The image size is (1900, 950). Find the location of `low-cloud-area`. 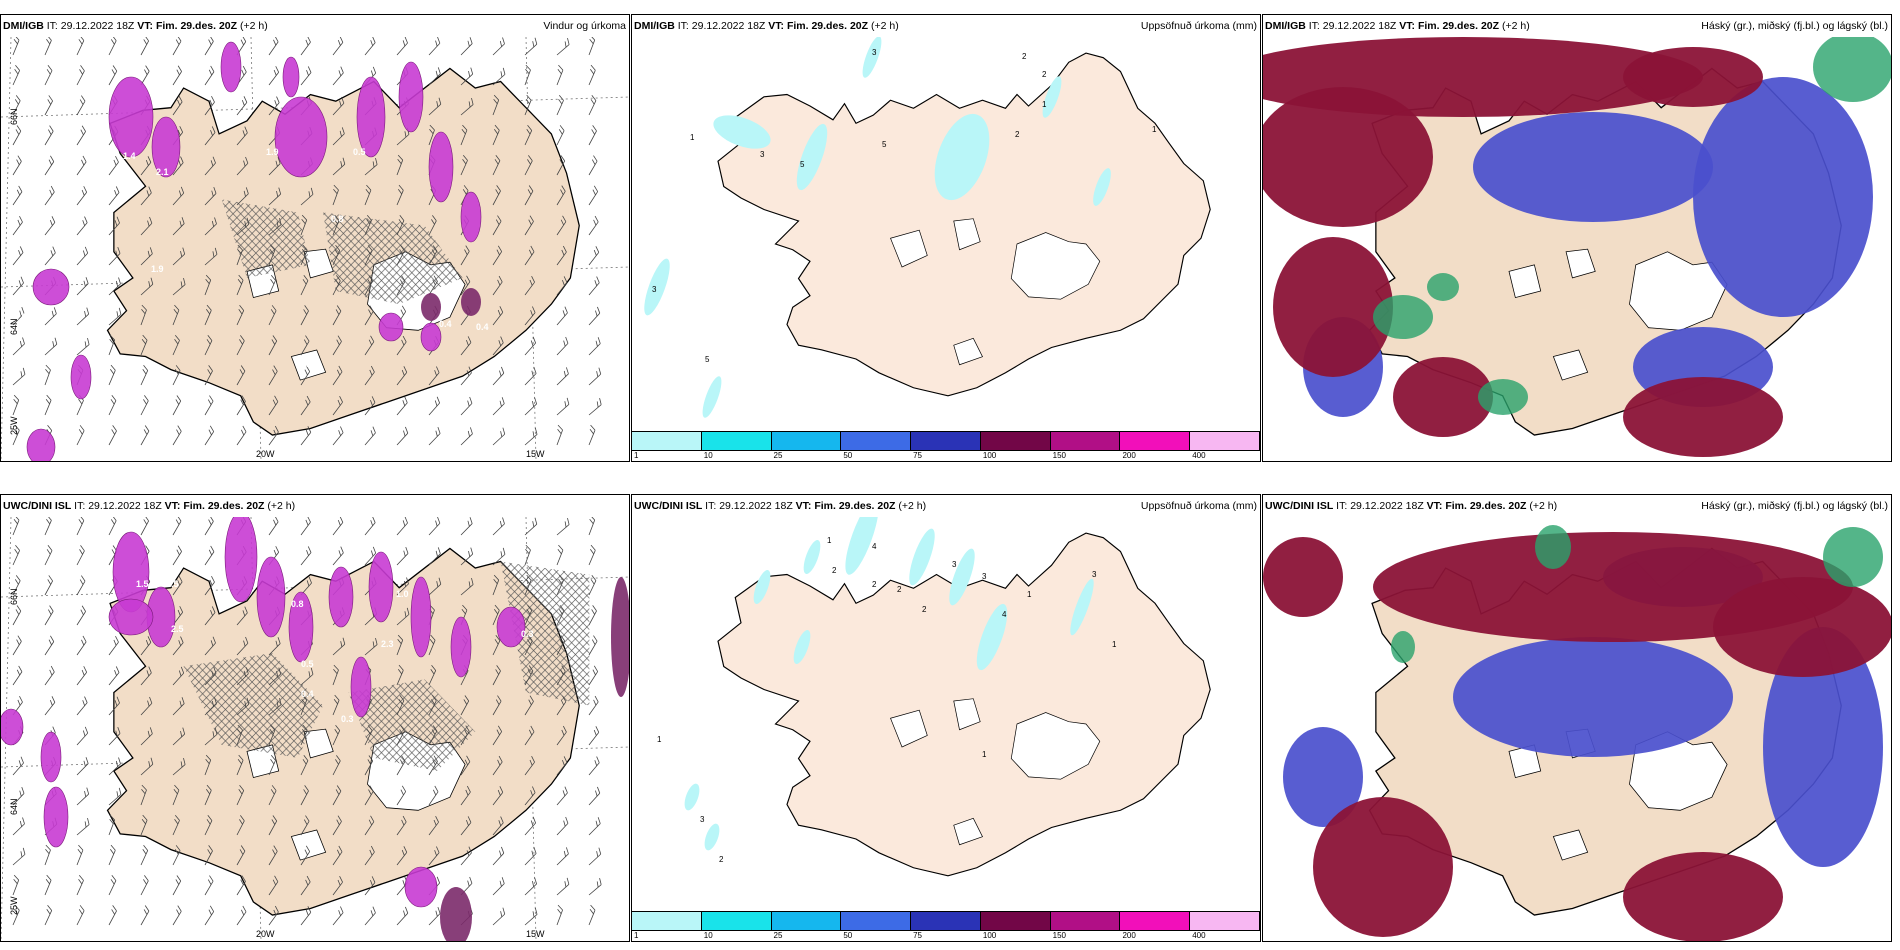

low-cloud-area is located at coordinates (1593, 697).